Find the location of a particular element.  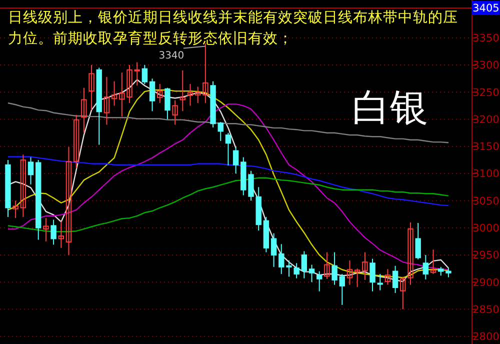

y-tick-label: 2900 is located at coordinates (486, 282).